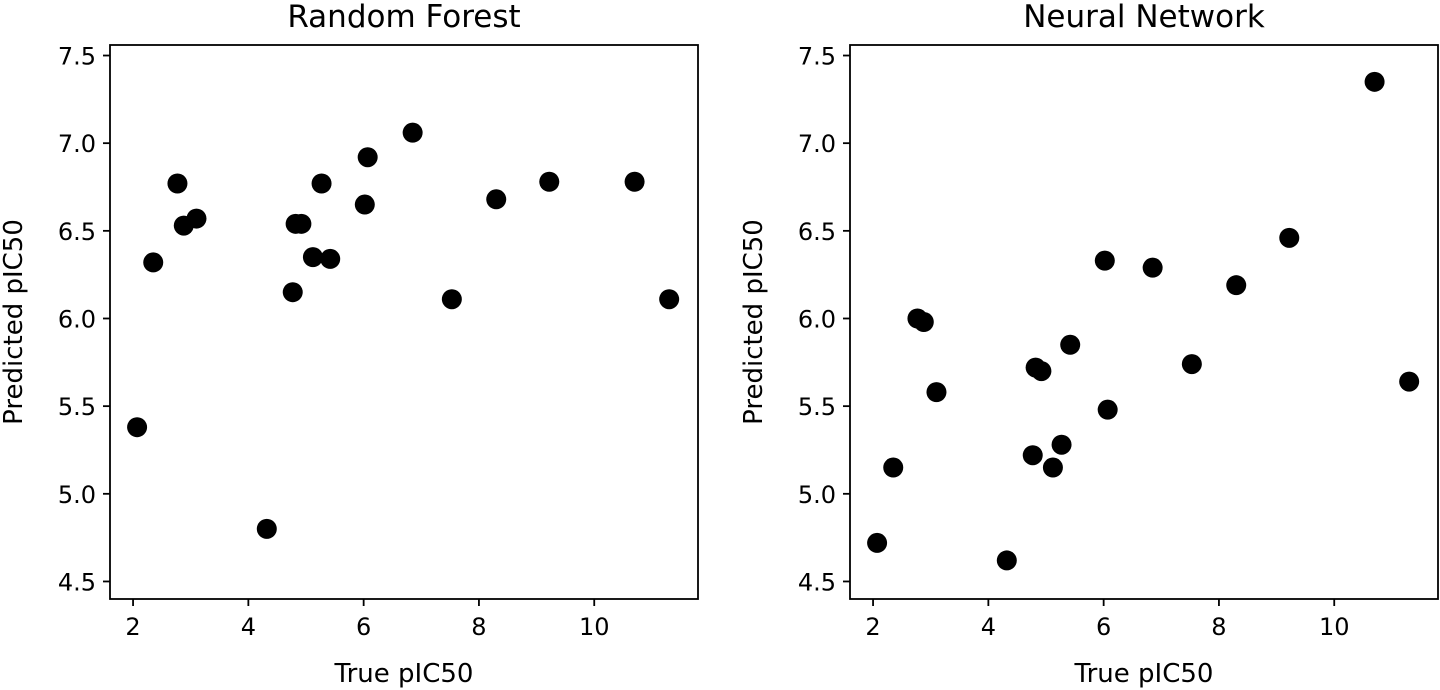  I want to click on random-forest-x-tick-label: 4, so click(248, 627).